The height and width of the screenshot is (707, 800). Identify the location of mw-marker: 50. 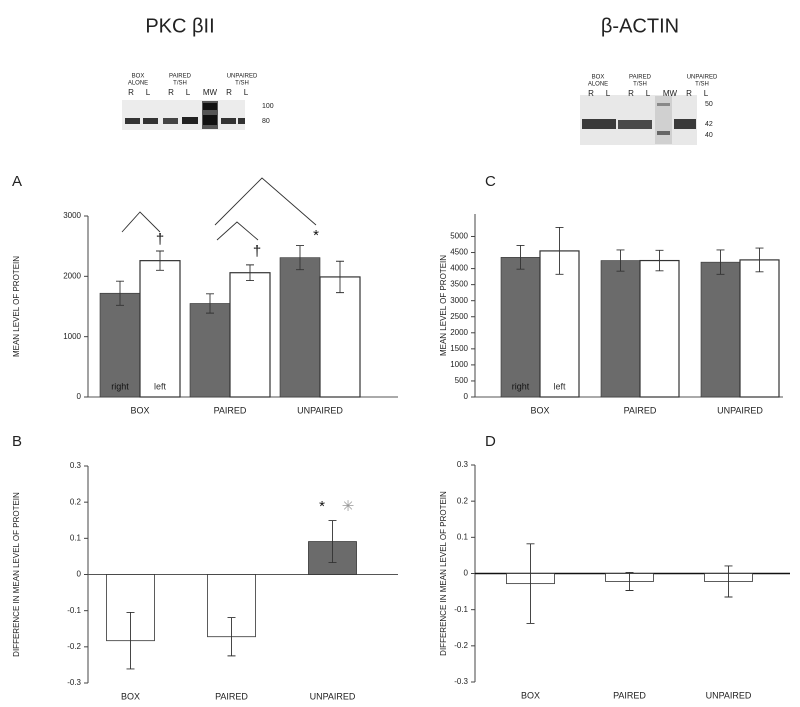
(709, 104).